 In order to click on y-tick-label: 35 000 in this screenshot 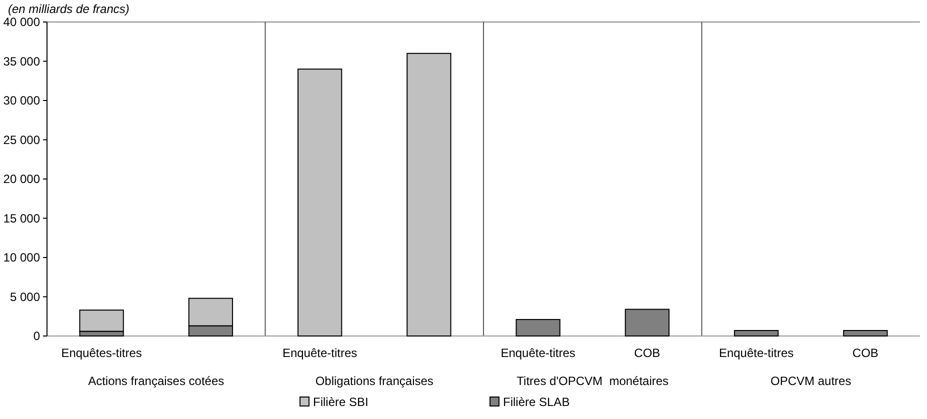, I will do `click(21, 61)`.